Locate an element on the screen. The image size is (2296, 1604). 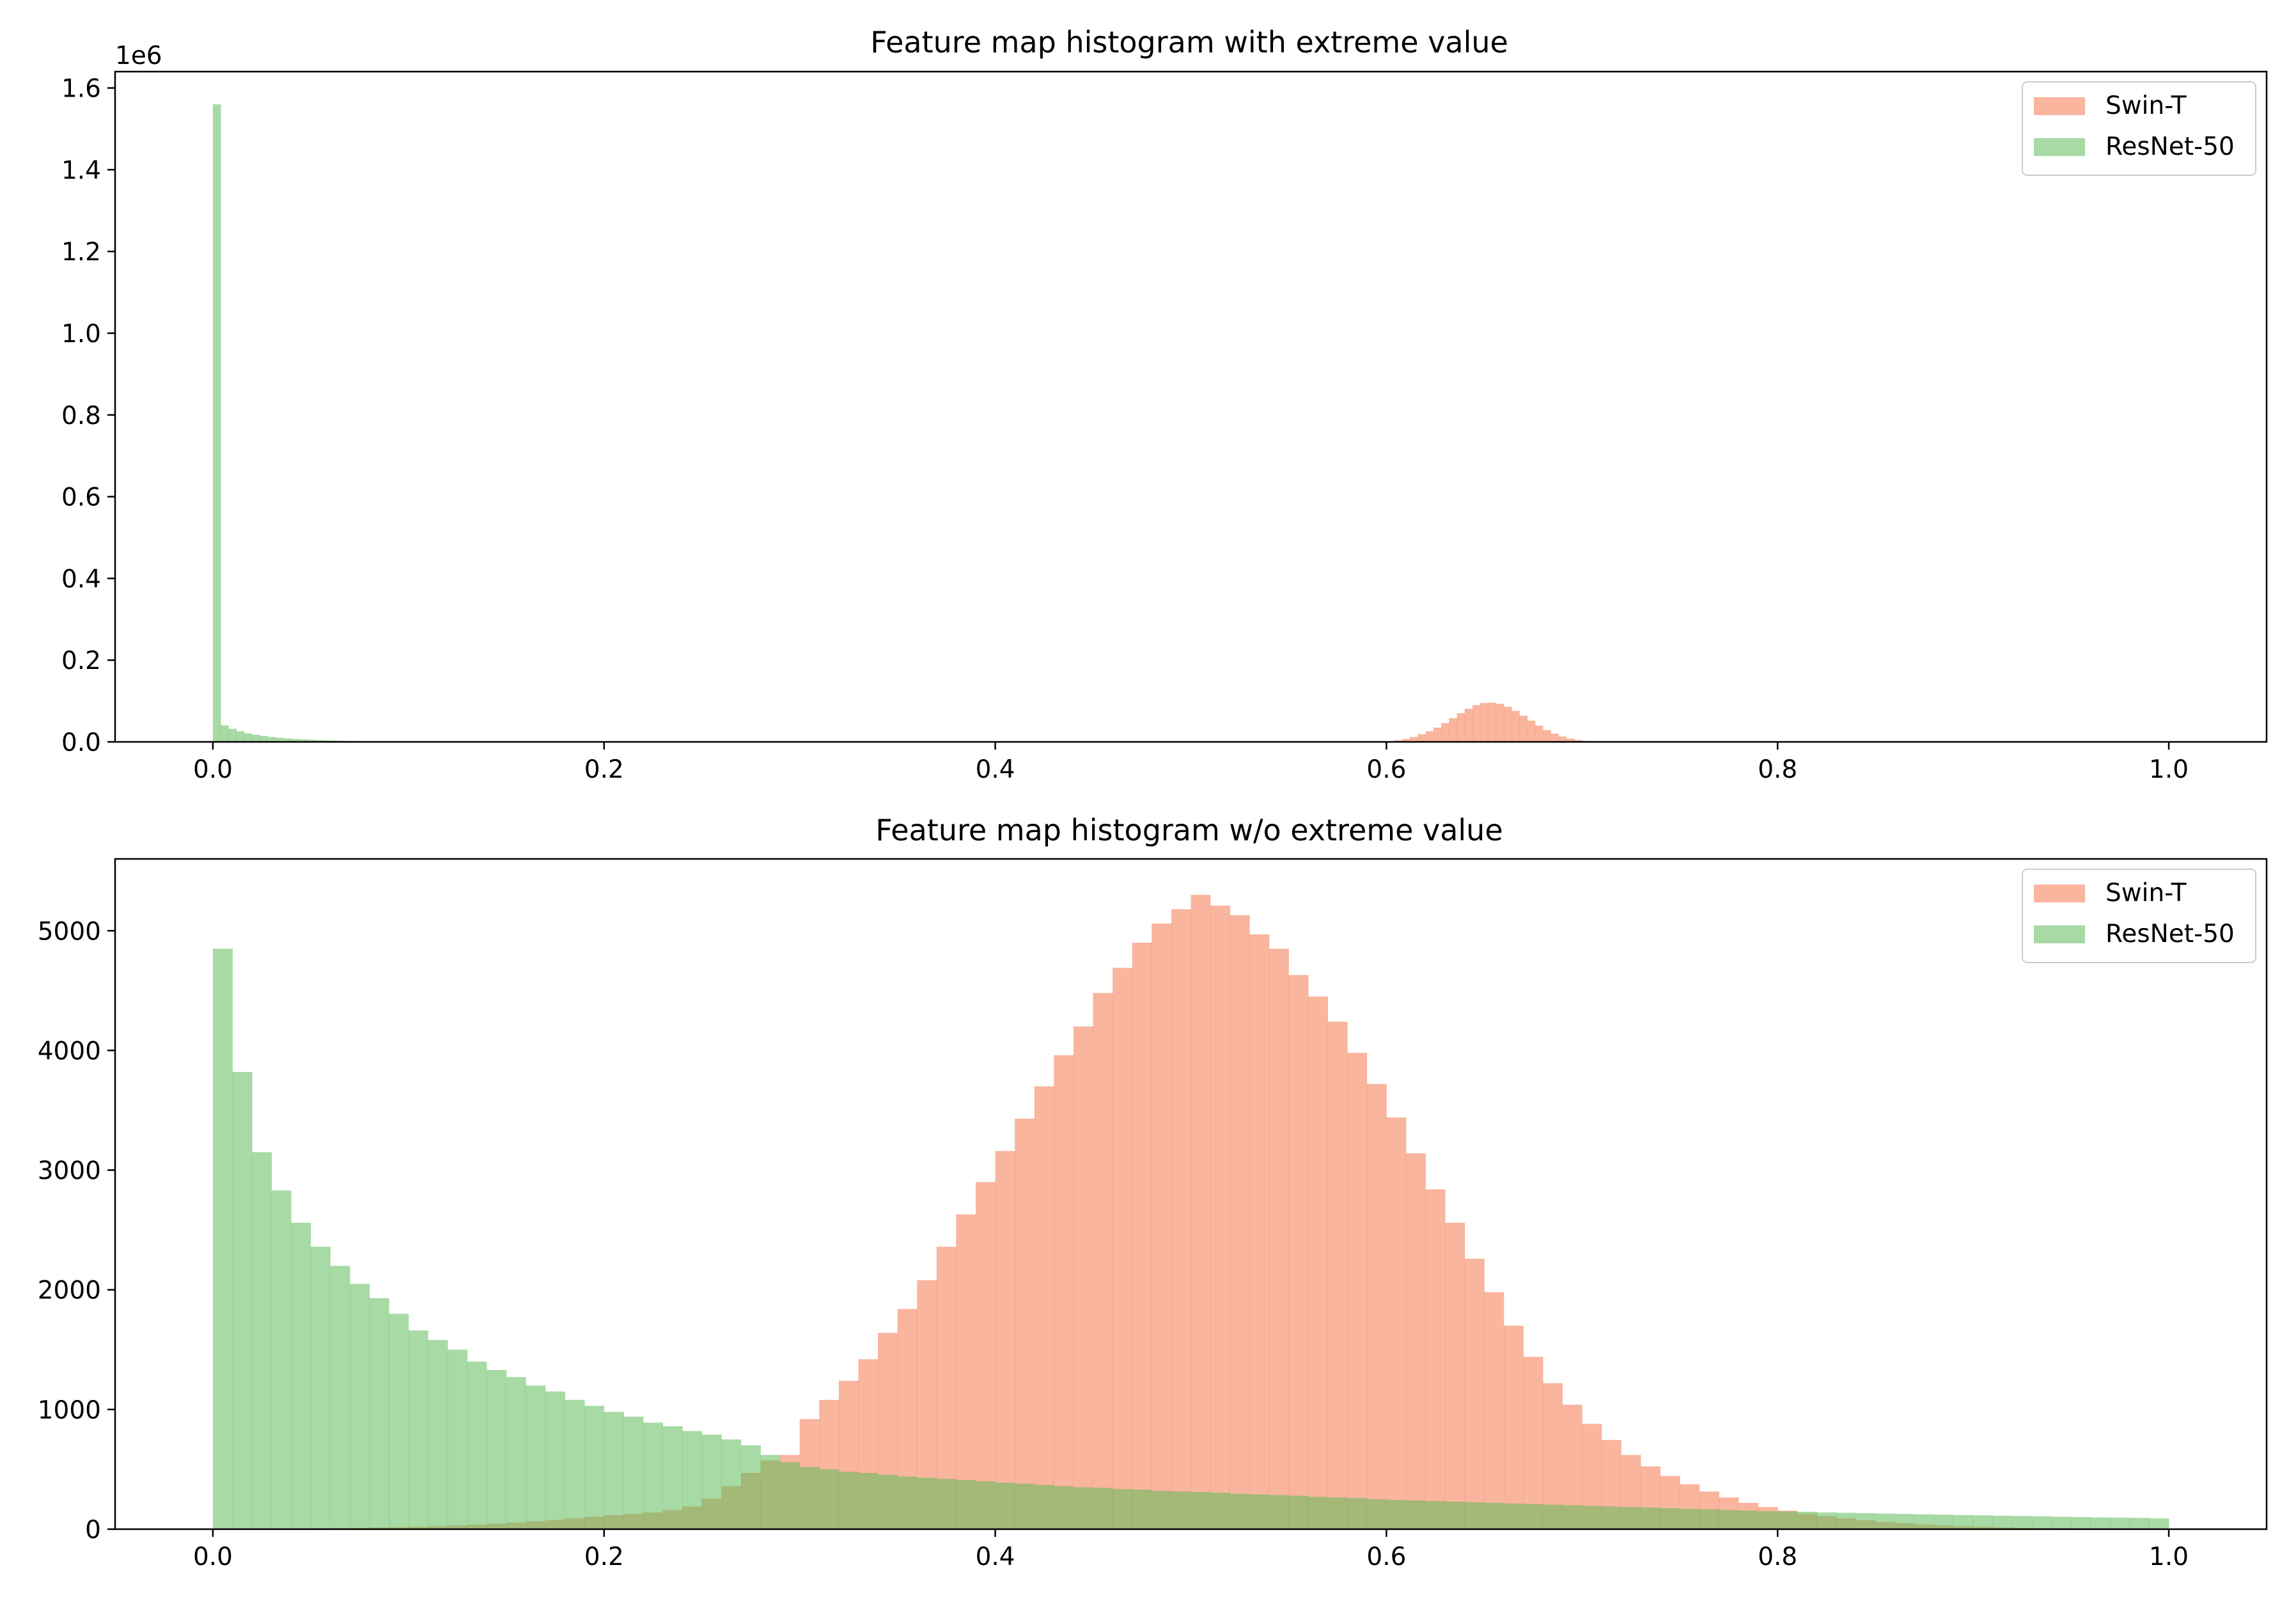
bottom-x-tick-label: 0.6 is located at coordinates (1386, 1557).